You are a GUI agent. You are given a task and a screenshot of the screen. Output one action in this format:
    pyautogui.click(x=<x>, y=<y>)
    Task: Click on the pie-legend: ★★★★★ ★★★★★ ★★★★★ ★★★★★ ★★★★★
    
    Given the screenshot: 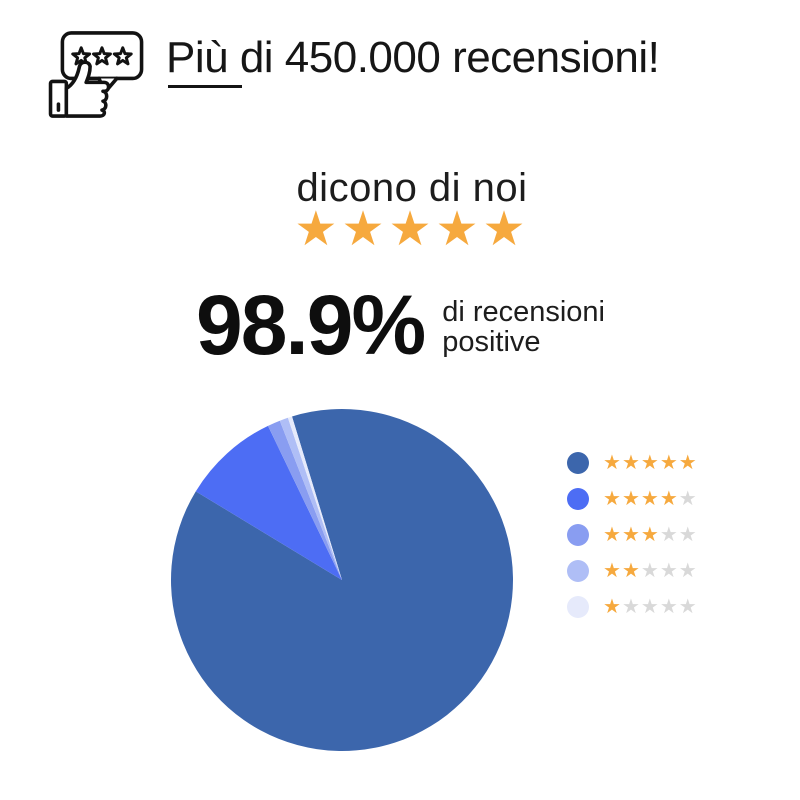 What is the action you would take?
    pyautogui.click(x=632, y=535)
    